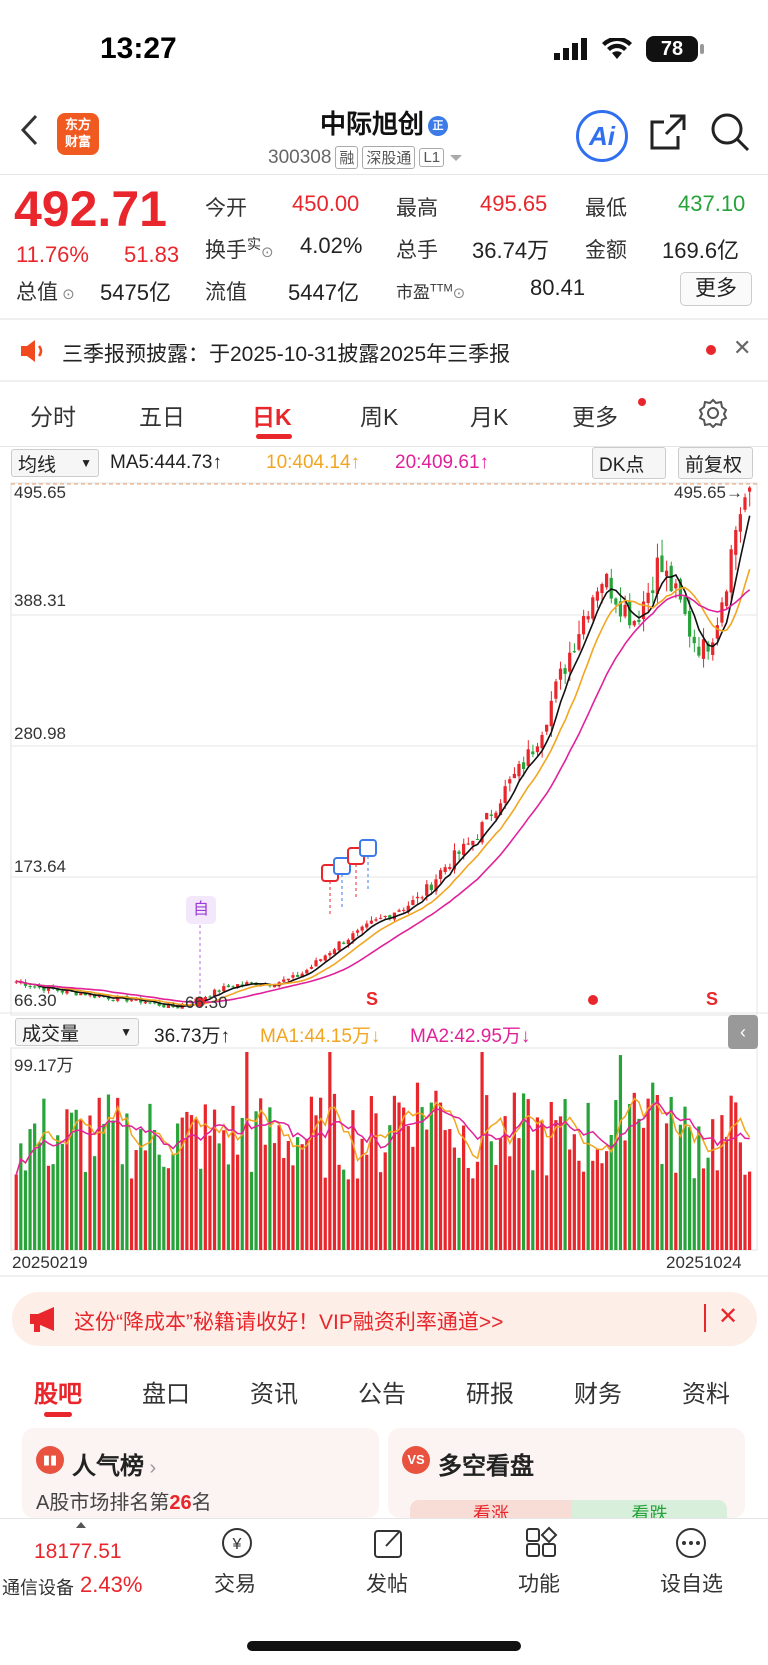 Image resolution: width=768 pixels, height=1665 pixels. What do you see at coordinates (235, 1584) in the screenshot?
I see `nav-trade: 交易` at bounding box center [235, 1584].